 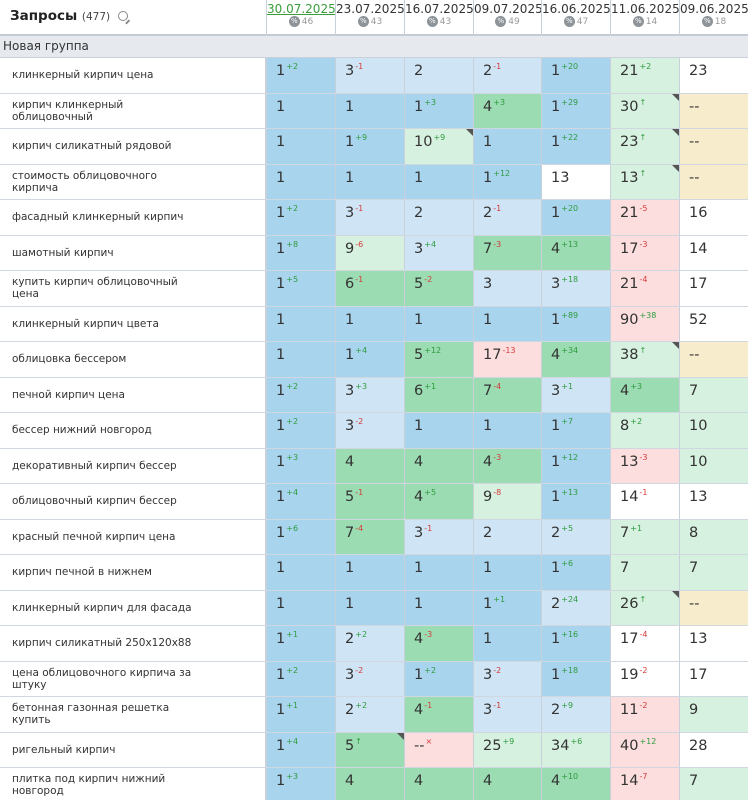 I want to click on query-text: стоимость облицовочного кирпича, so click(x=133, y=181).